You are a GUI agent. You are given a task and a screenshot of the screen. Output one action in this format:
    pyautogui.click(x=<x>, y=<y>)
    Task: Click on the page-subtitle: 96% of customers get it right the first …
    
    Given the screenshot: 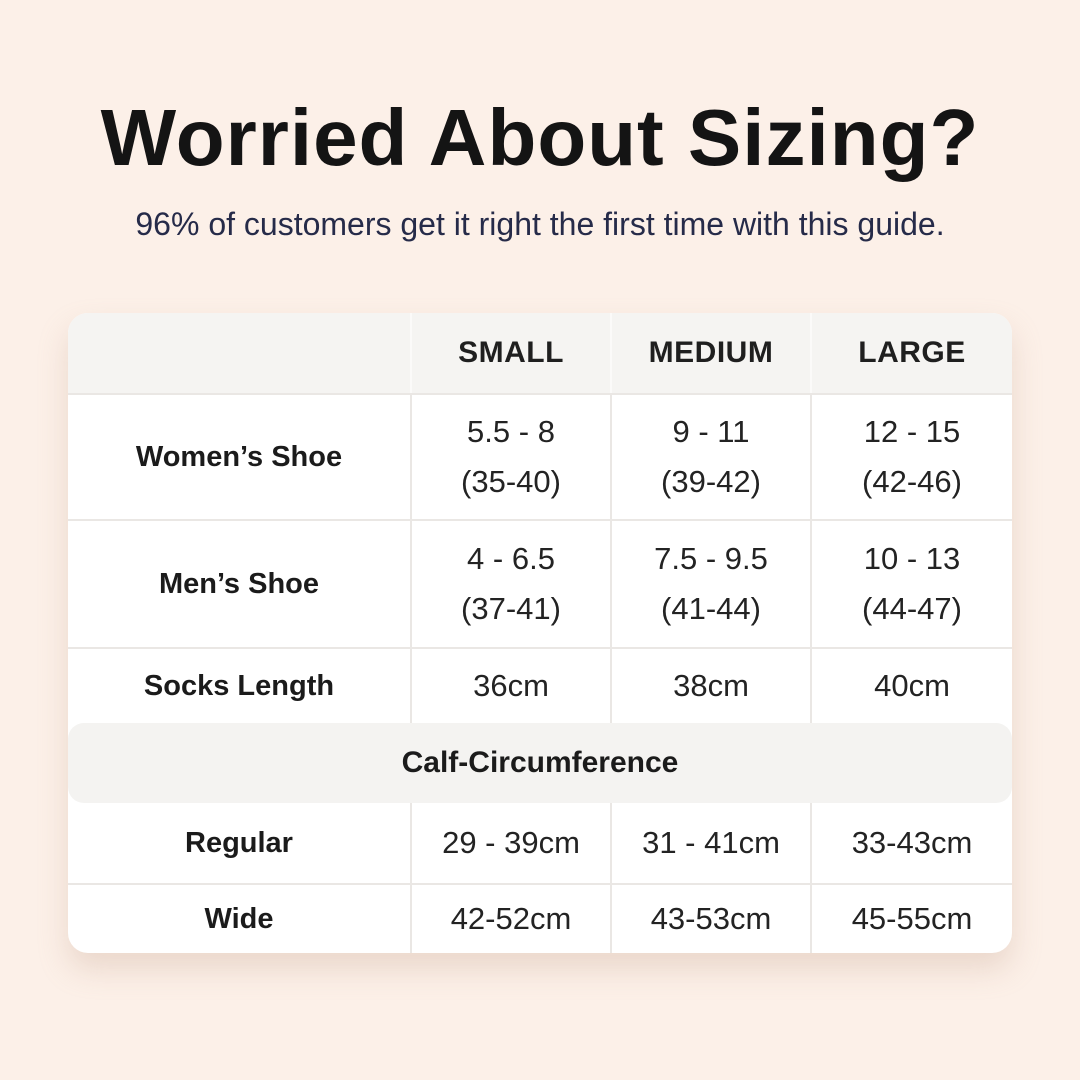 What is the action you would take?
    pyautogui.click(x=540, y=224)
    